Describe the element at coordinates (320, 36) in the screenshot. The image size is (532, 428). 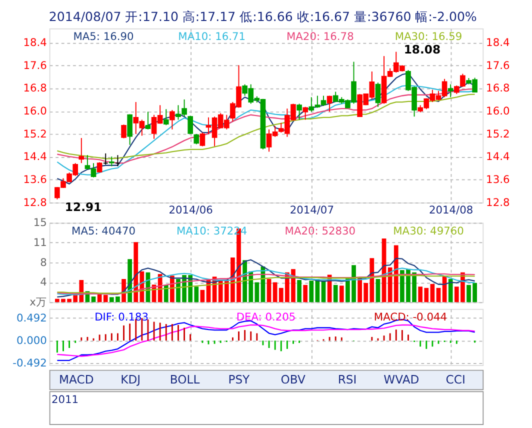
I see `text: MA20: 16.78` at that location.